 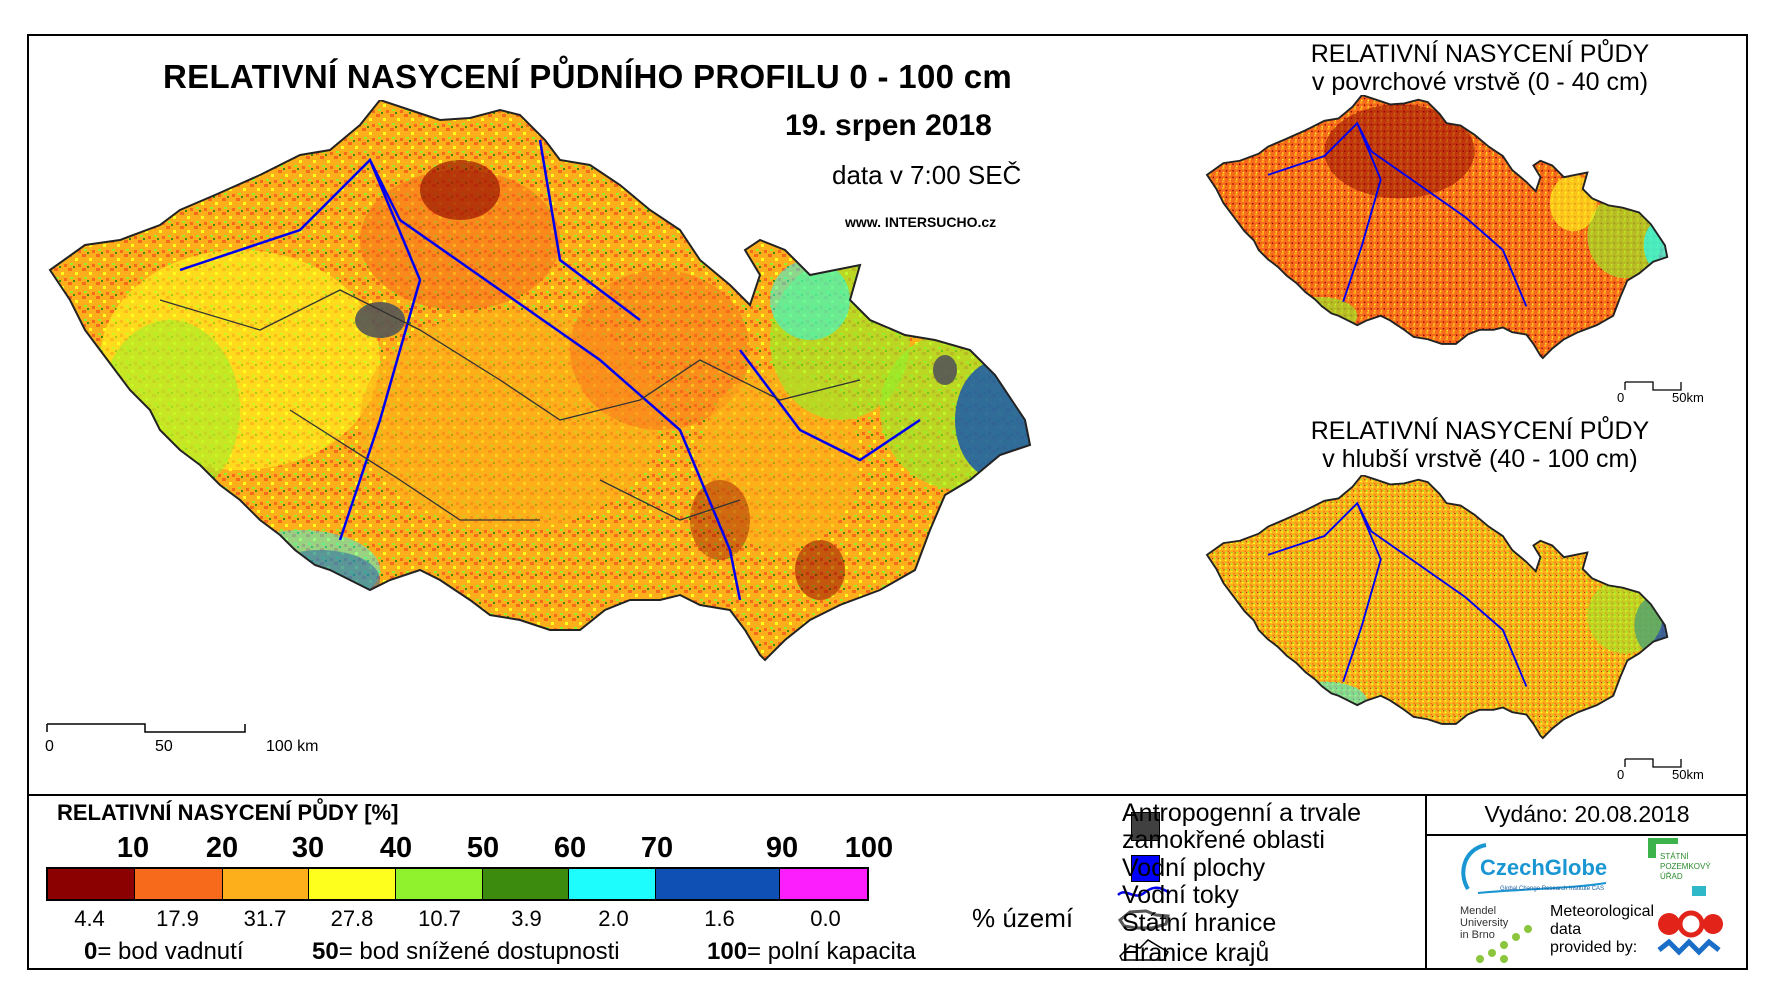 I want to click on legend-unit: % území, so click(x=1023, y=918).